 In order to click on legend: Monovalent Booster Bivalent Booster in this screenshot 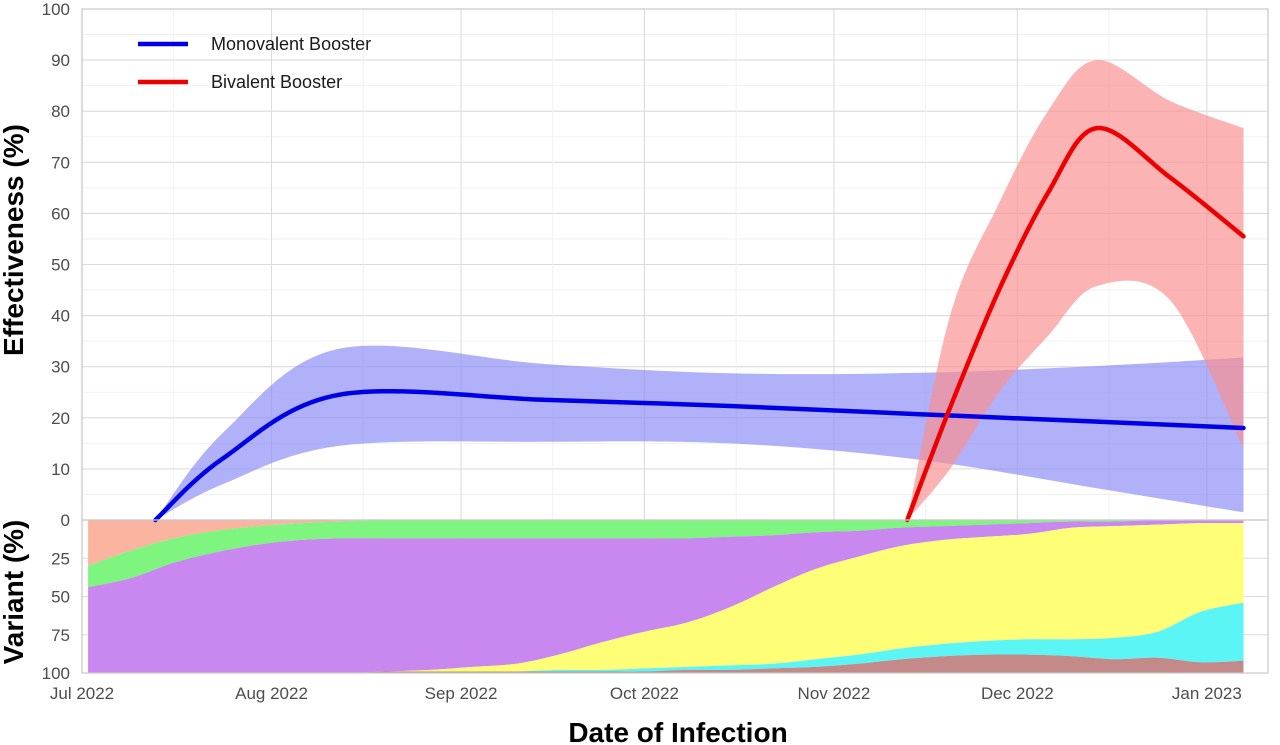, I will do `click(254, 63)`.